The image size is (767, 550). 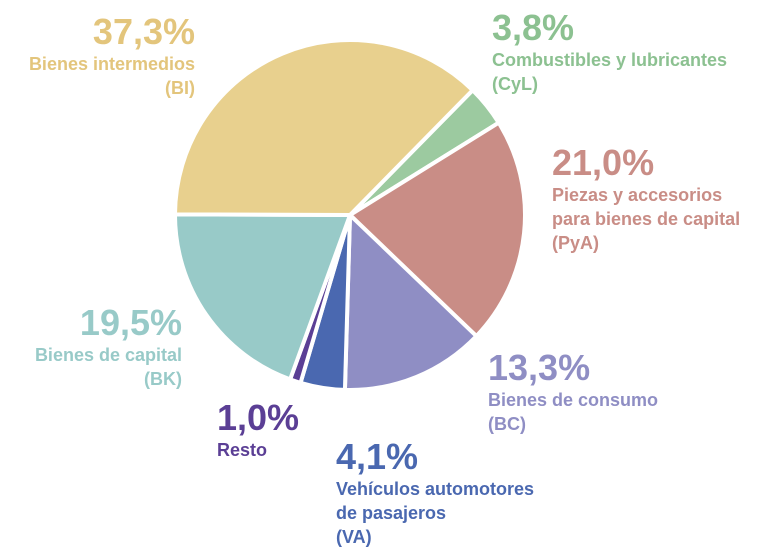 What do you see at coordinates (163, 379) in the screenshot?
I see `category-abbreviation: (BK)` at bounding box center [163, 379].